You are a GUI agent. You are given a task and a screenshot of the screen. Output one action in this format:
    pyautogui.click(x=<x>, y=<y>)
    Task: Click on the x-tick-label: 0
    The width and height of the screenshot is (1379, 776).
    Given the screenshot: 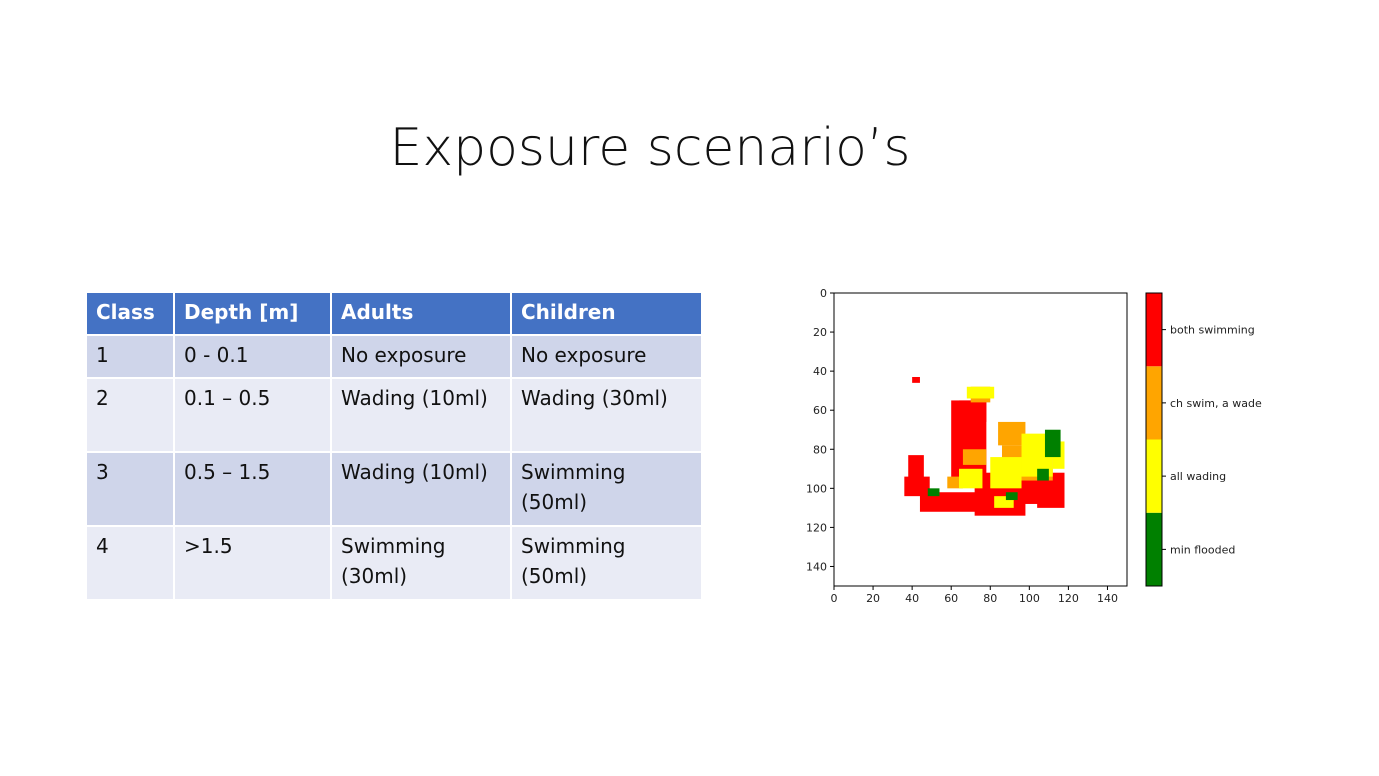 What is the action you would take?
    pyautogui.click(x=834, y=598)
    